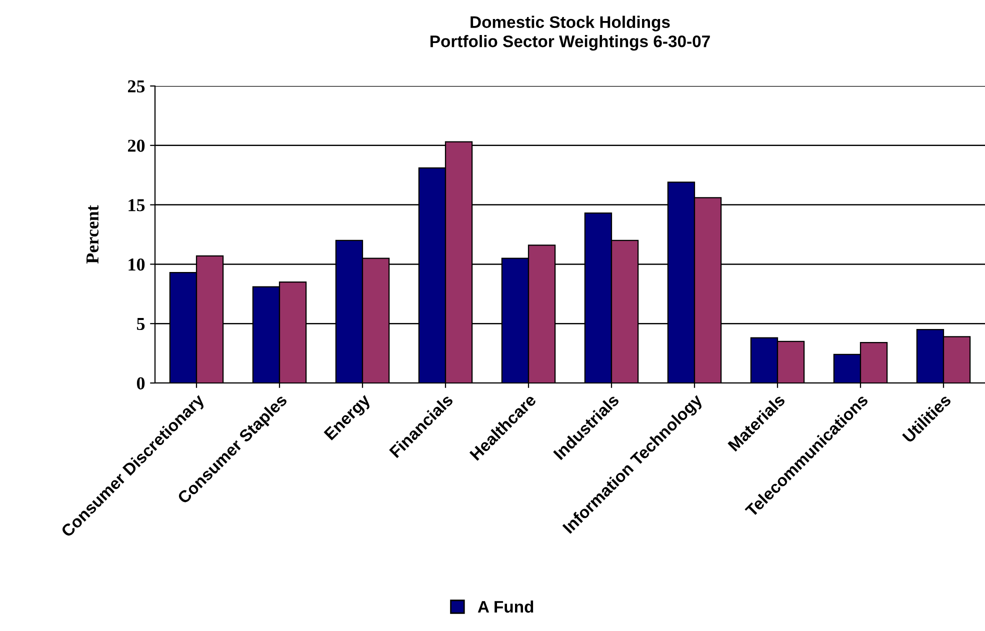 The height and width of the screenshot is (631, 985). I want to click on y-tick-label: 25, so click(136, 86).